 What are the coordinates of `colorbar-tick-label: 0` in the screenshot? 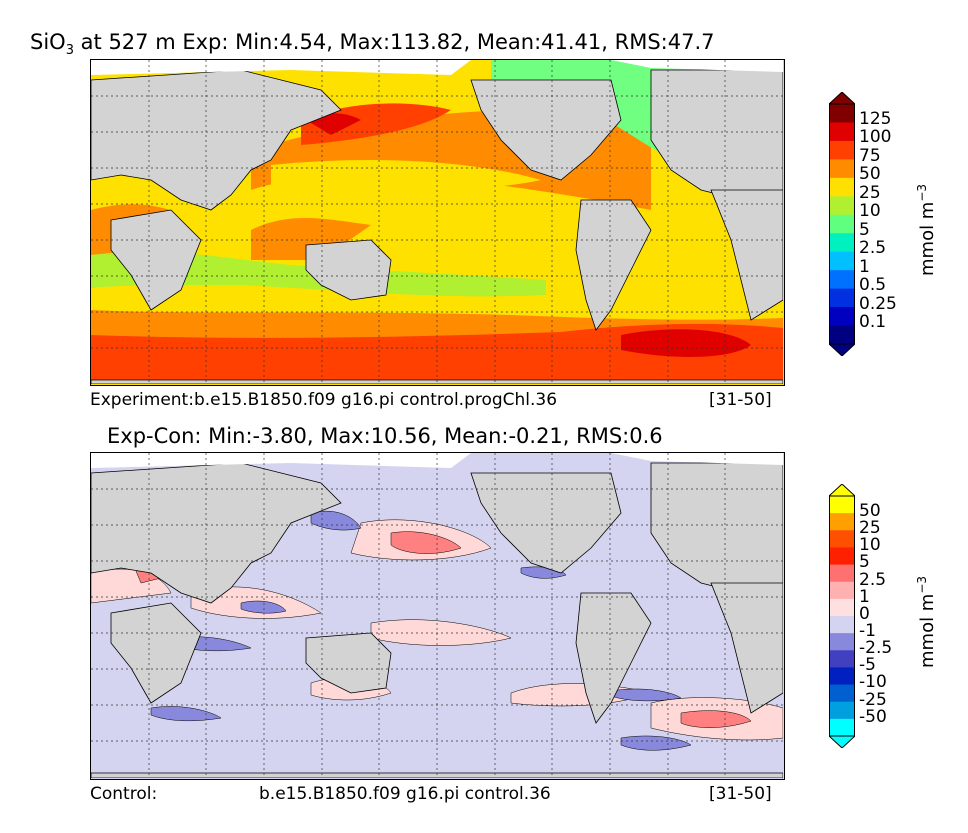 It's located at (864, 613).